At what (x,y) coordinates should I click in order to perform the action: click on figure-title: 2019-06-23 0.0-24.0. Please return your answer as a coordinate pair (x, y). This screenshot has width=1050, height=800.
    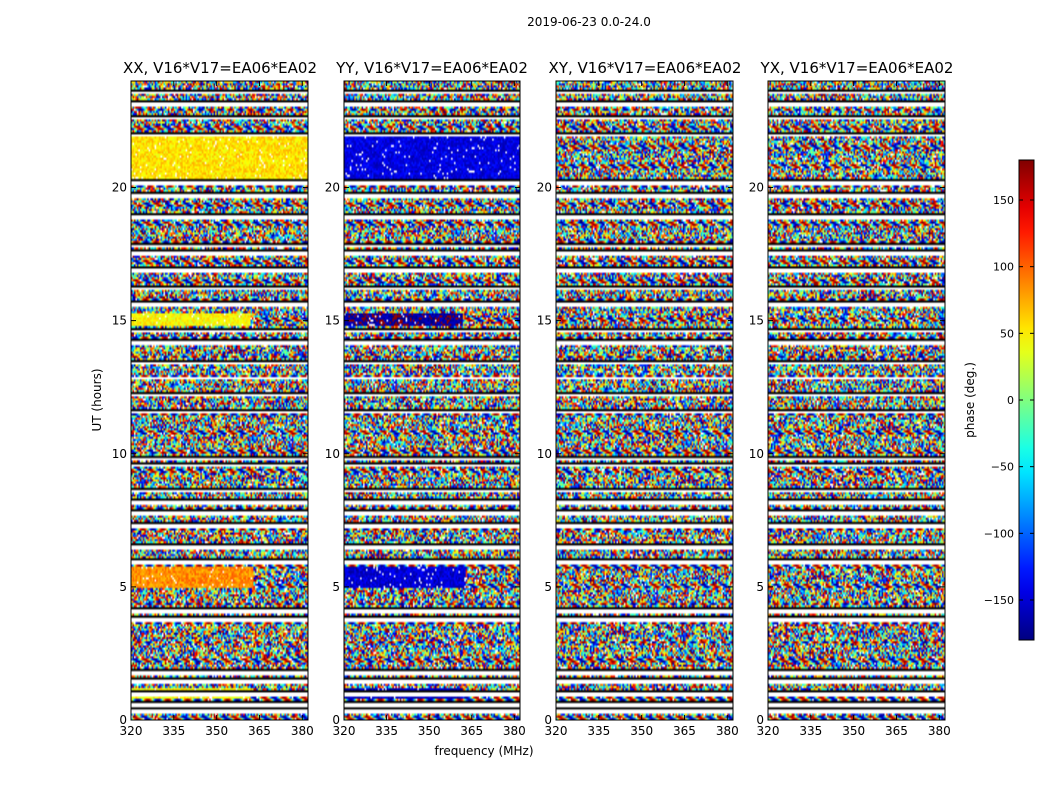
    Looking at the image, I should click on (589, 22).